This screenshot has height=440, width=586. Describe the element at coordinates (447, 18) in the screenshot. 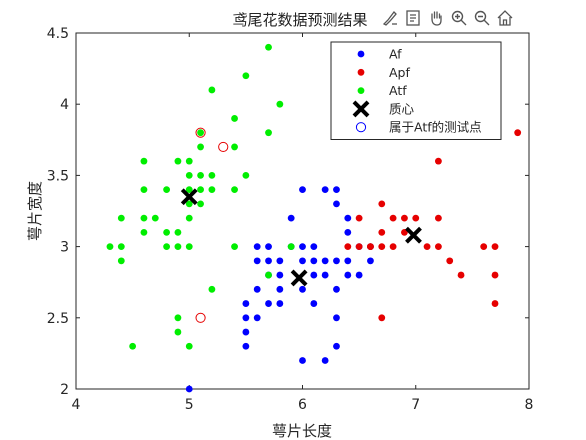

I see `figure-toolbar` at that location.